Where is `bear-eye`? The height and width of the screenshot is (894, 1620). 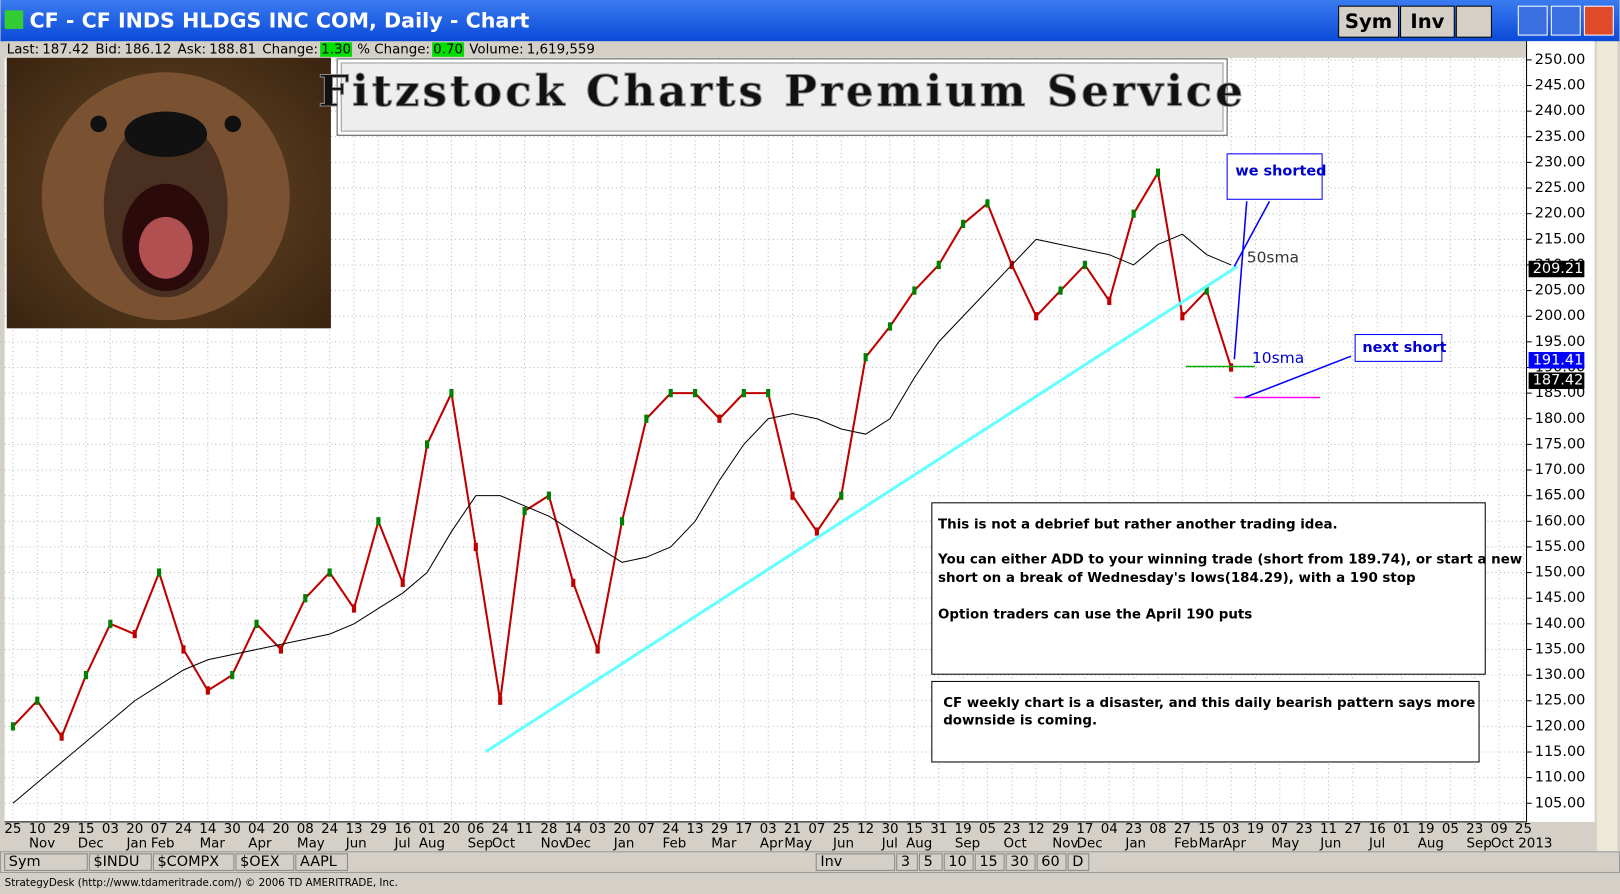
bear-eye is located at coordinates (233, 124).